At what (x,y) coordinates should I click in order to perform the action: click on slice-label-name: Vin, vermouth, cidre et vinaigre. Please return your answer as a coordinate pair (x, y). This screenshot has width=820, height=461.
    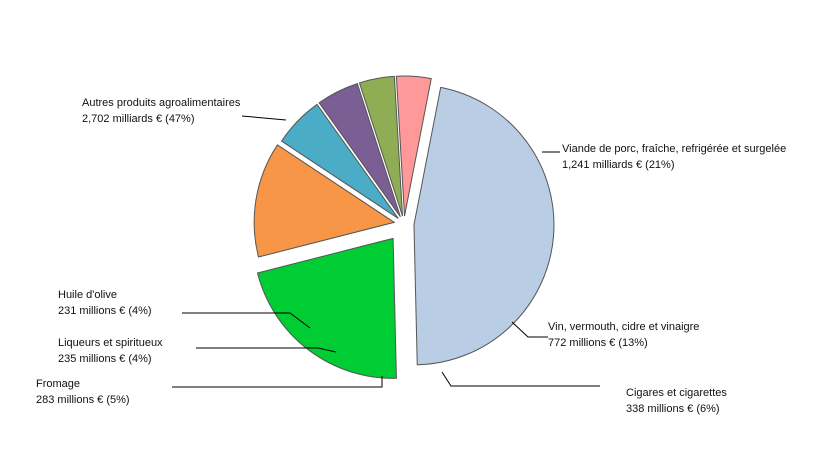
    Looking at the image, I should click on (623, 327).